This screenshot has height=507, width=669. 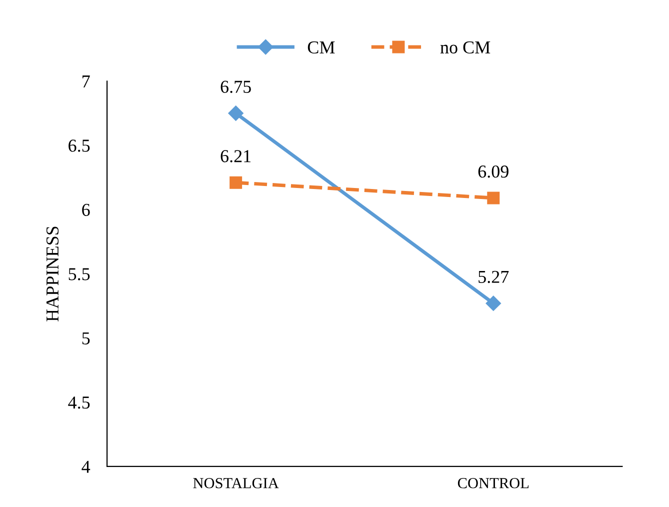 What do you see at coordinates (493, 483) in the screenshot?
I see `x-tick-label: CONTROL` at bounding box center [493, 483].